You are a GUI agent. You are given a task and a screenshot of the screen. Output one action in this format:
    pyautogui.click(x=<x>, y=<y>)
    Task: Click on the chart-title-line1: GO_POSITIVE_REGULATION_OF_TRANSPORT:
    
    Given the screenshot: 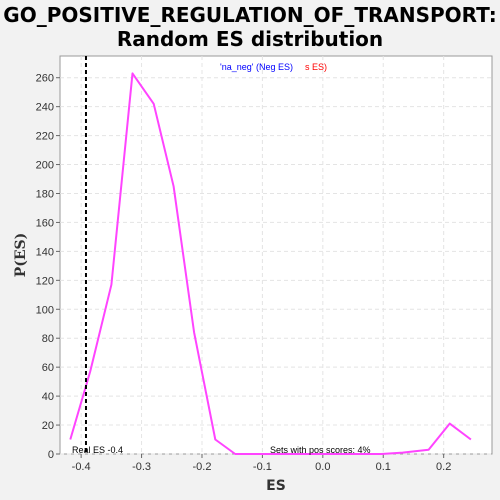 What is the action you would take?
    pyautogui.click(x=250, y=15)
    